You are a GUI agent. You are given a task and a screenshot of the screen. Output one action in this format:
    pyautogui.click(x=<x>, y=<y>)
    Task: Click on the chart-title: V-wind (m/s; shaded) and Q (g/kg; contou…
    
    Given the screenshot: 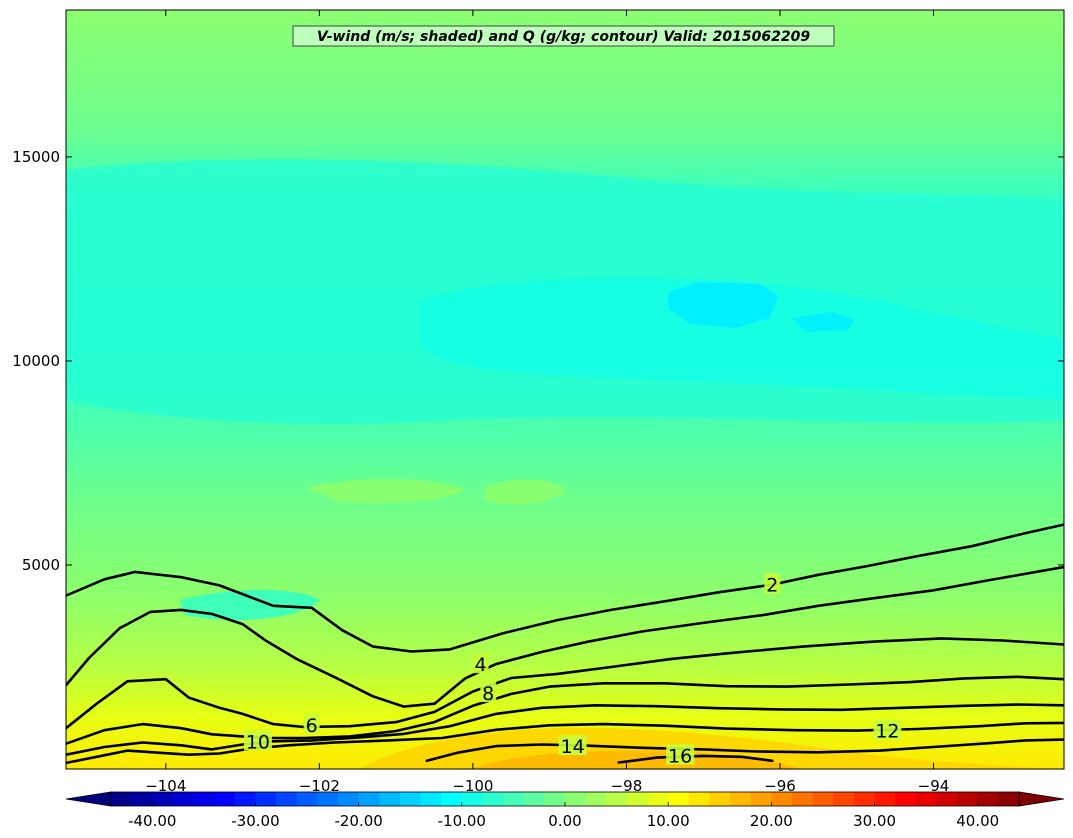 What is the action you would take?
    pyautogui.click(x=563, y=37)
    